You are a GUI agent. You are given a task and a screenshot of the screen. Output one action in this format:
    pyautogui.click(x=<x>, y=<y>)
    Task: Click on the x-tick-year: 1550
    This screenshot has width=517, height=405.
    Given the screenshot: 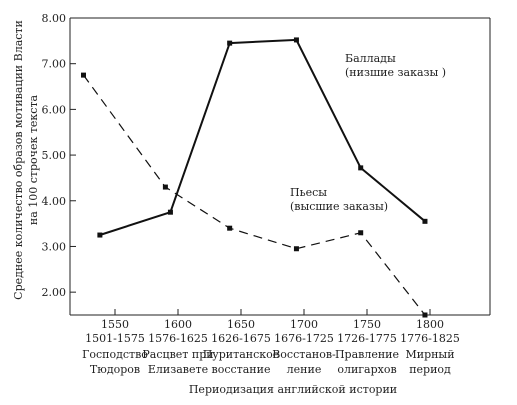 What is the action you would take?
    pyautogui.click(x=115, y=324)
    